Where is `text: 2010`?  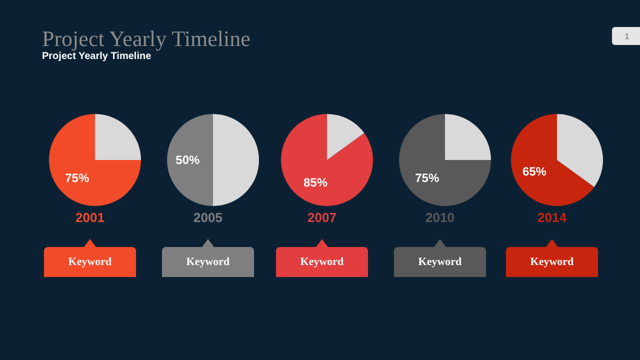 text: 2010 is located at coordinates (440, 217).